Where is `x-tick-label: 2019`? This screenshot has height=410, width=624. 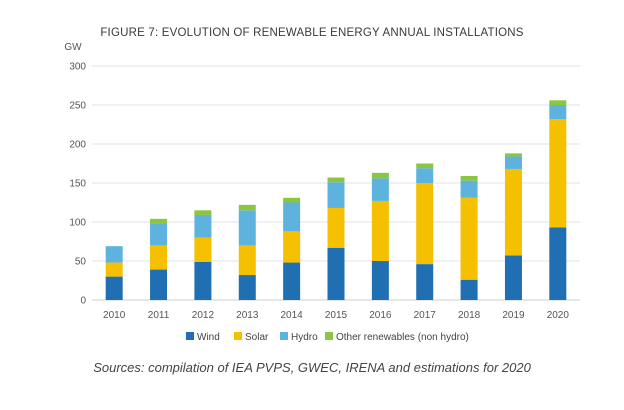
x-tick-label: 2019 is located at coordinates (513, 315).